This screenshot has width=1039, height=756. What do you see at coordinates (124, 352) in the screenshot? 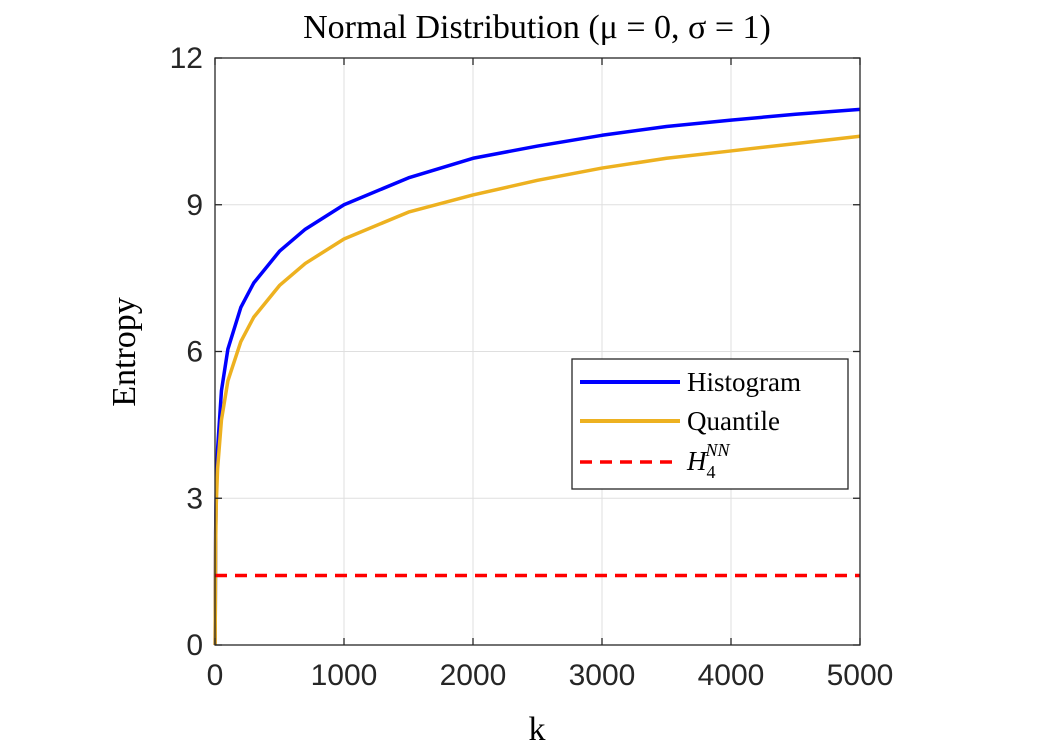
I see `y-axis-label: Entropy` at bounding box center [124, 352].